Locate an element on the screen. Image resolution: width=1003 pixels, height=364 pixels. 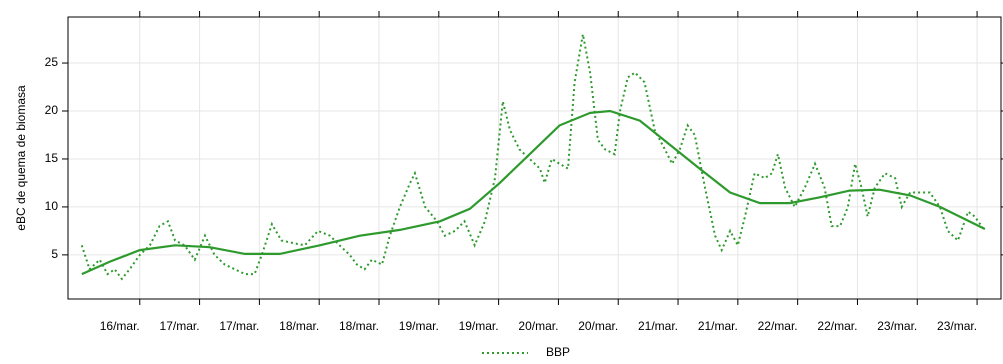
y-tick-label: 10 is located at coordinates (52, 206).